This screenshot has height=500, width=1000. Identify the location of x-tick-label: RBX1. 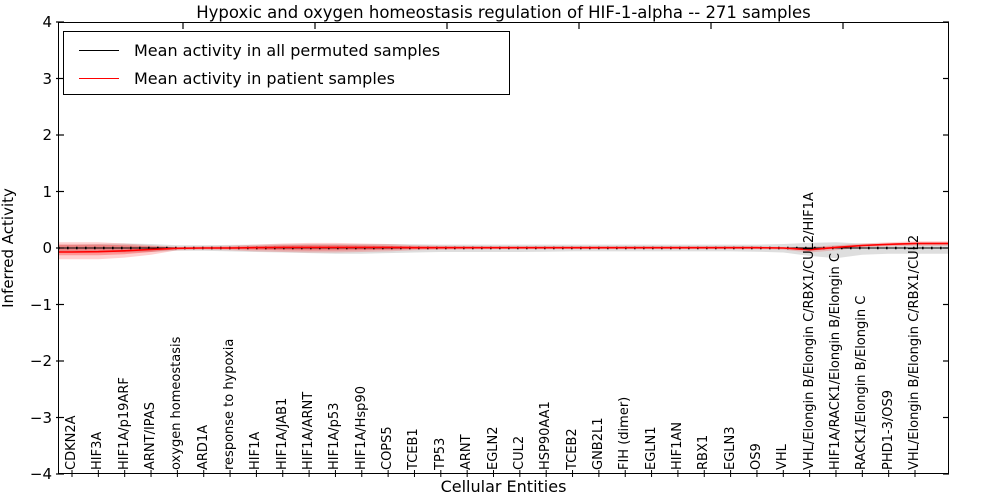
(704, 452).